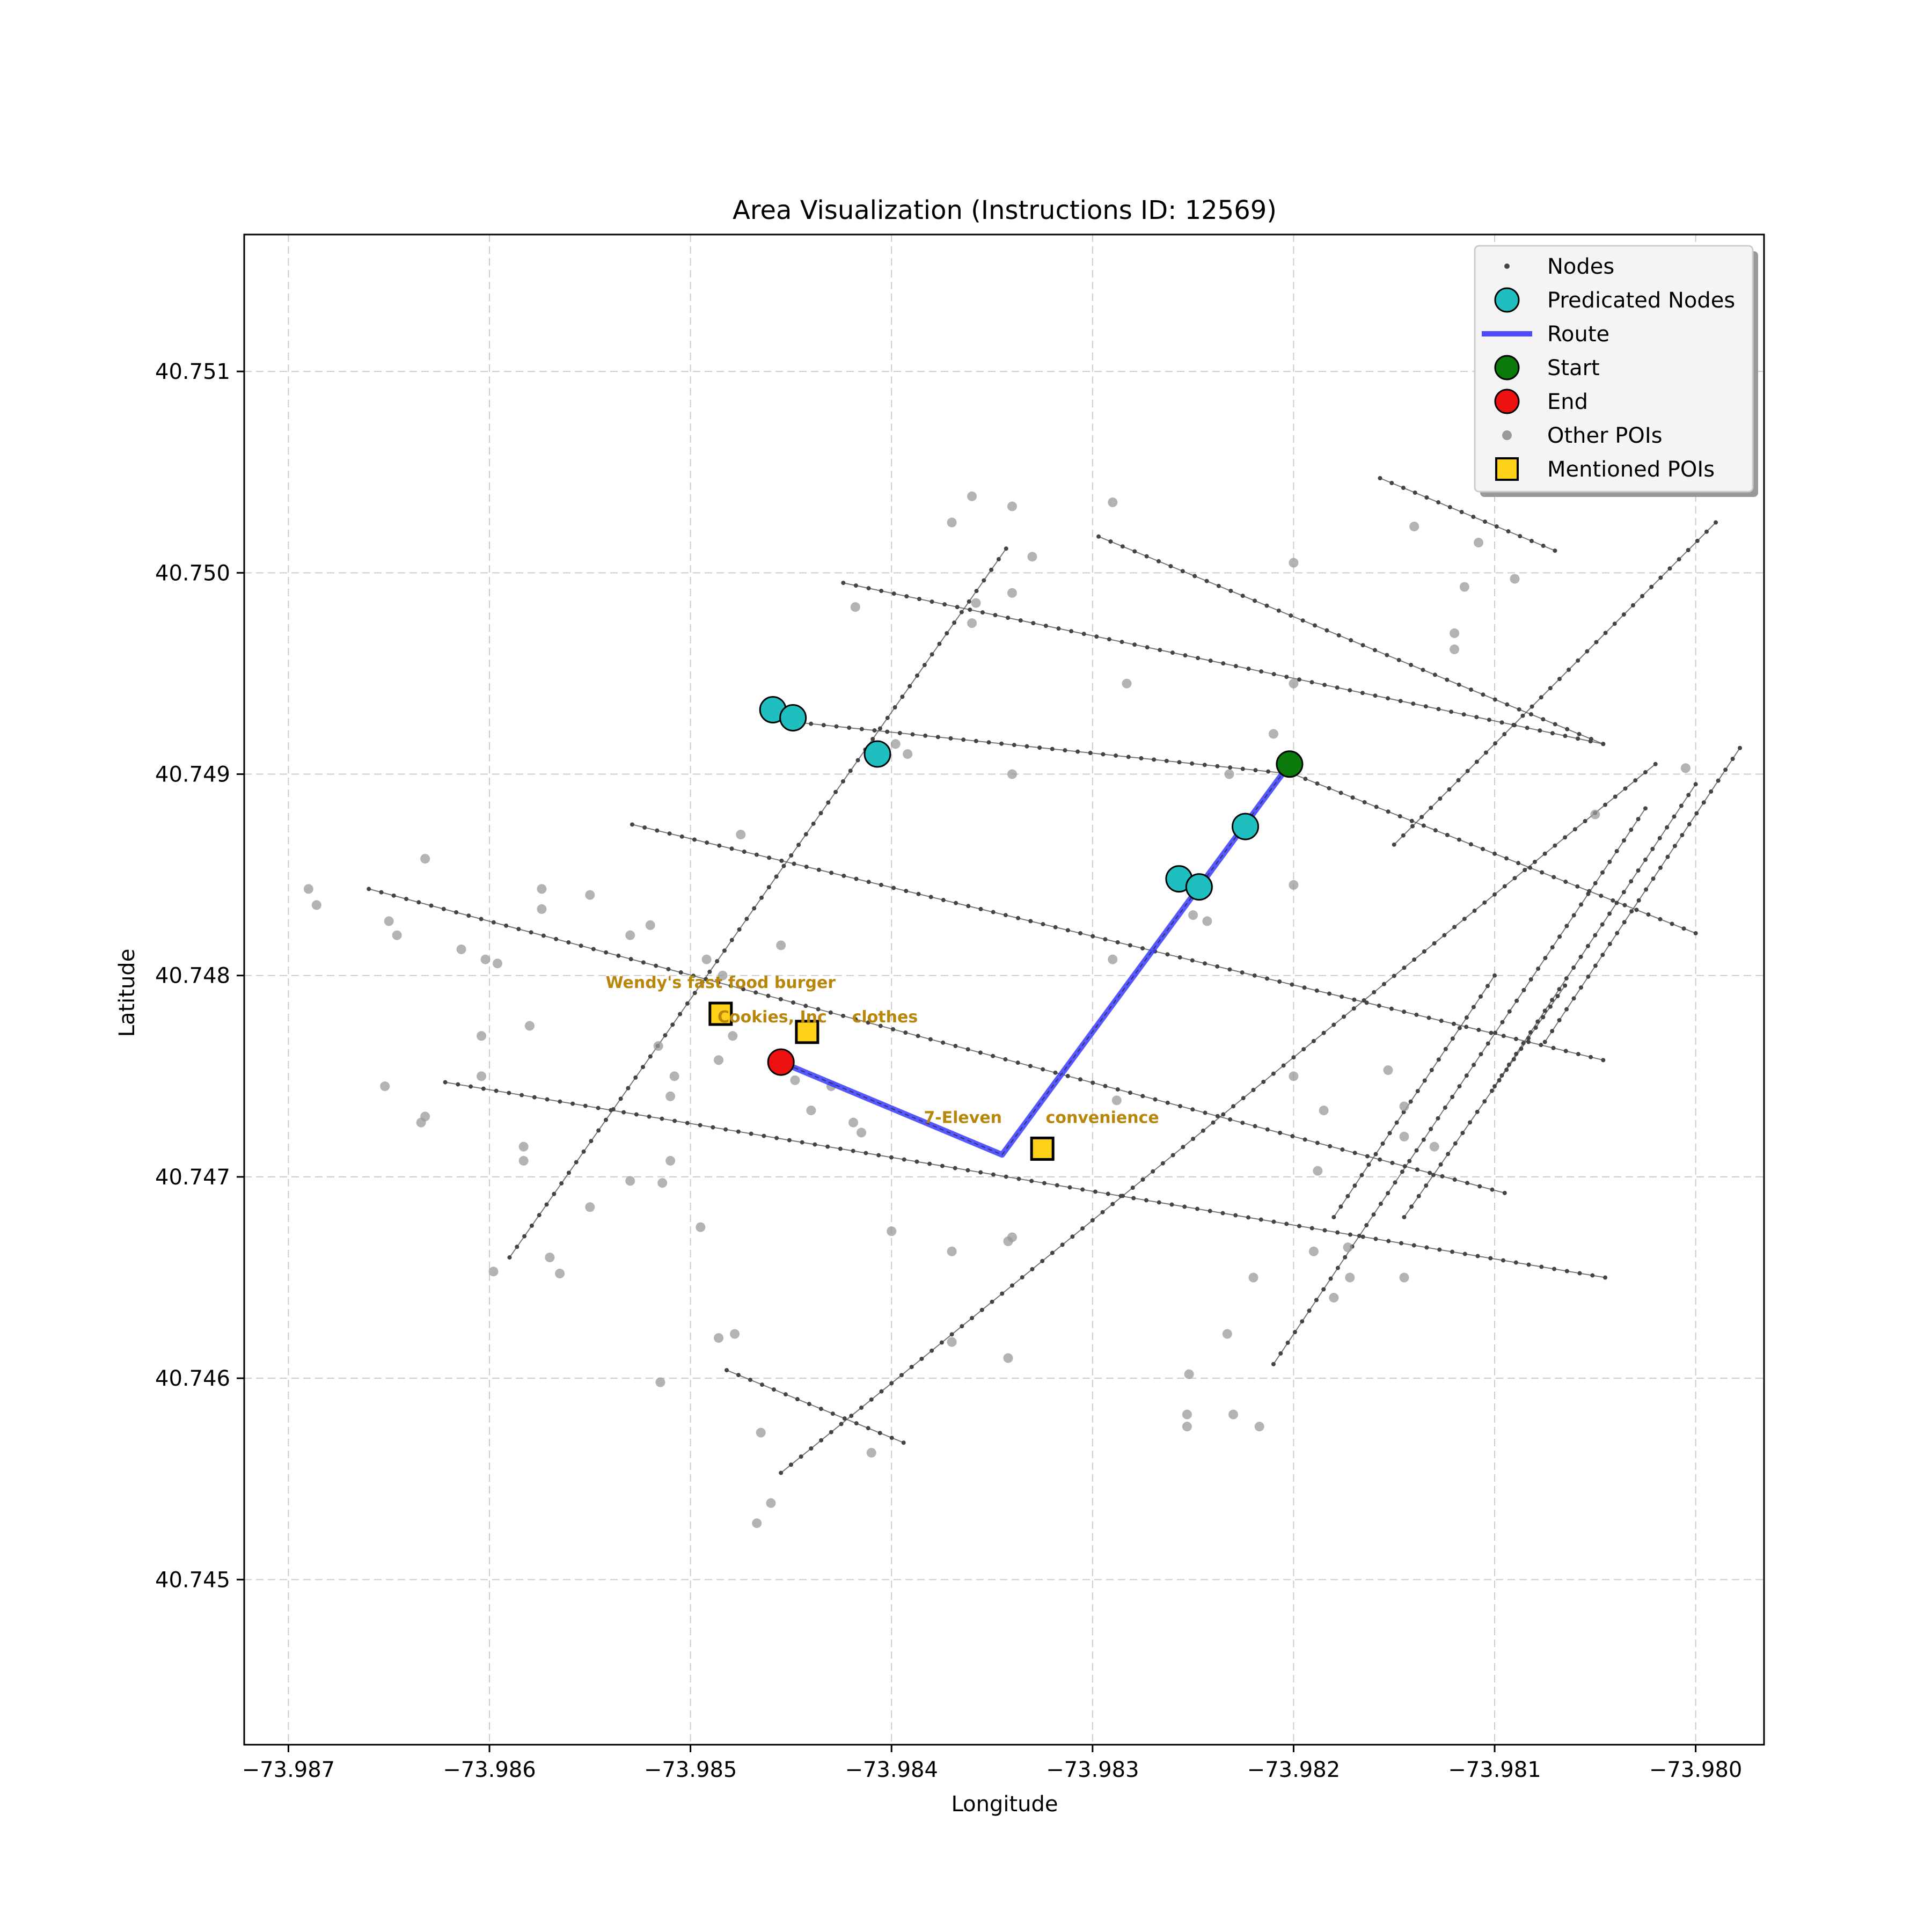  What do you see at coordinates (192, 573) in the screenshot?
I see `y-tick-label: 40.750` at bounding box center [192, 573].